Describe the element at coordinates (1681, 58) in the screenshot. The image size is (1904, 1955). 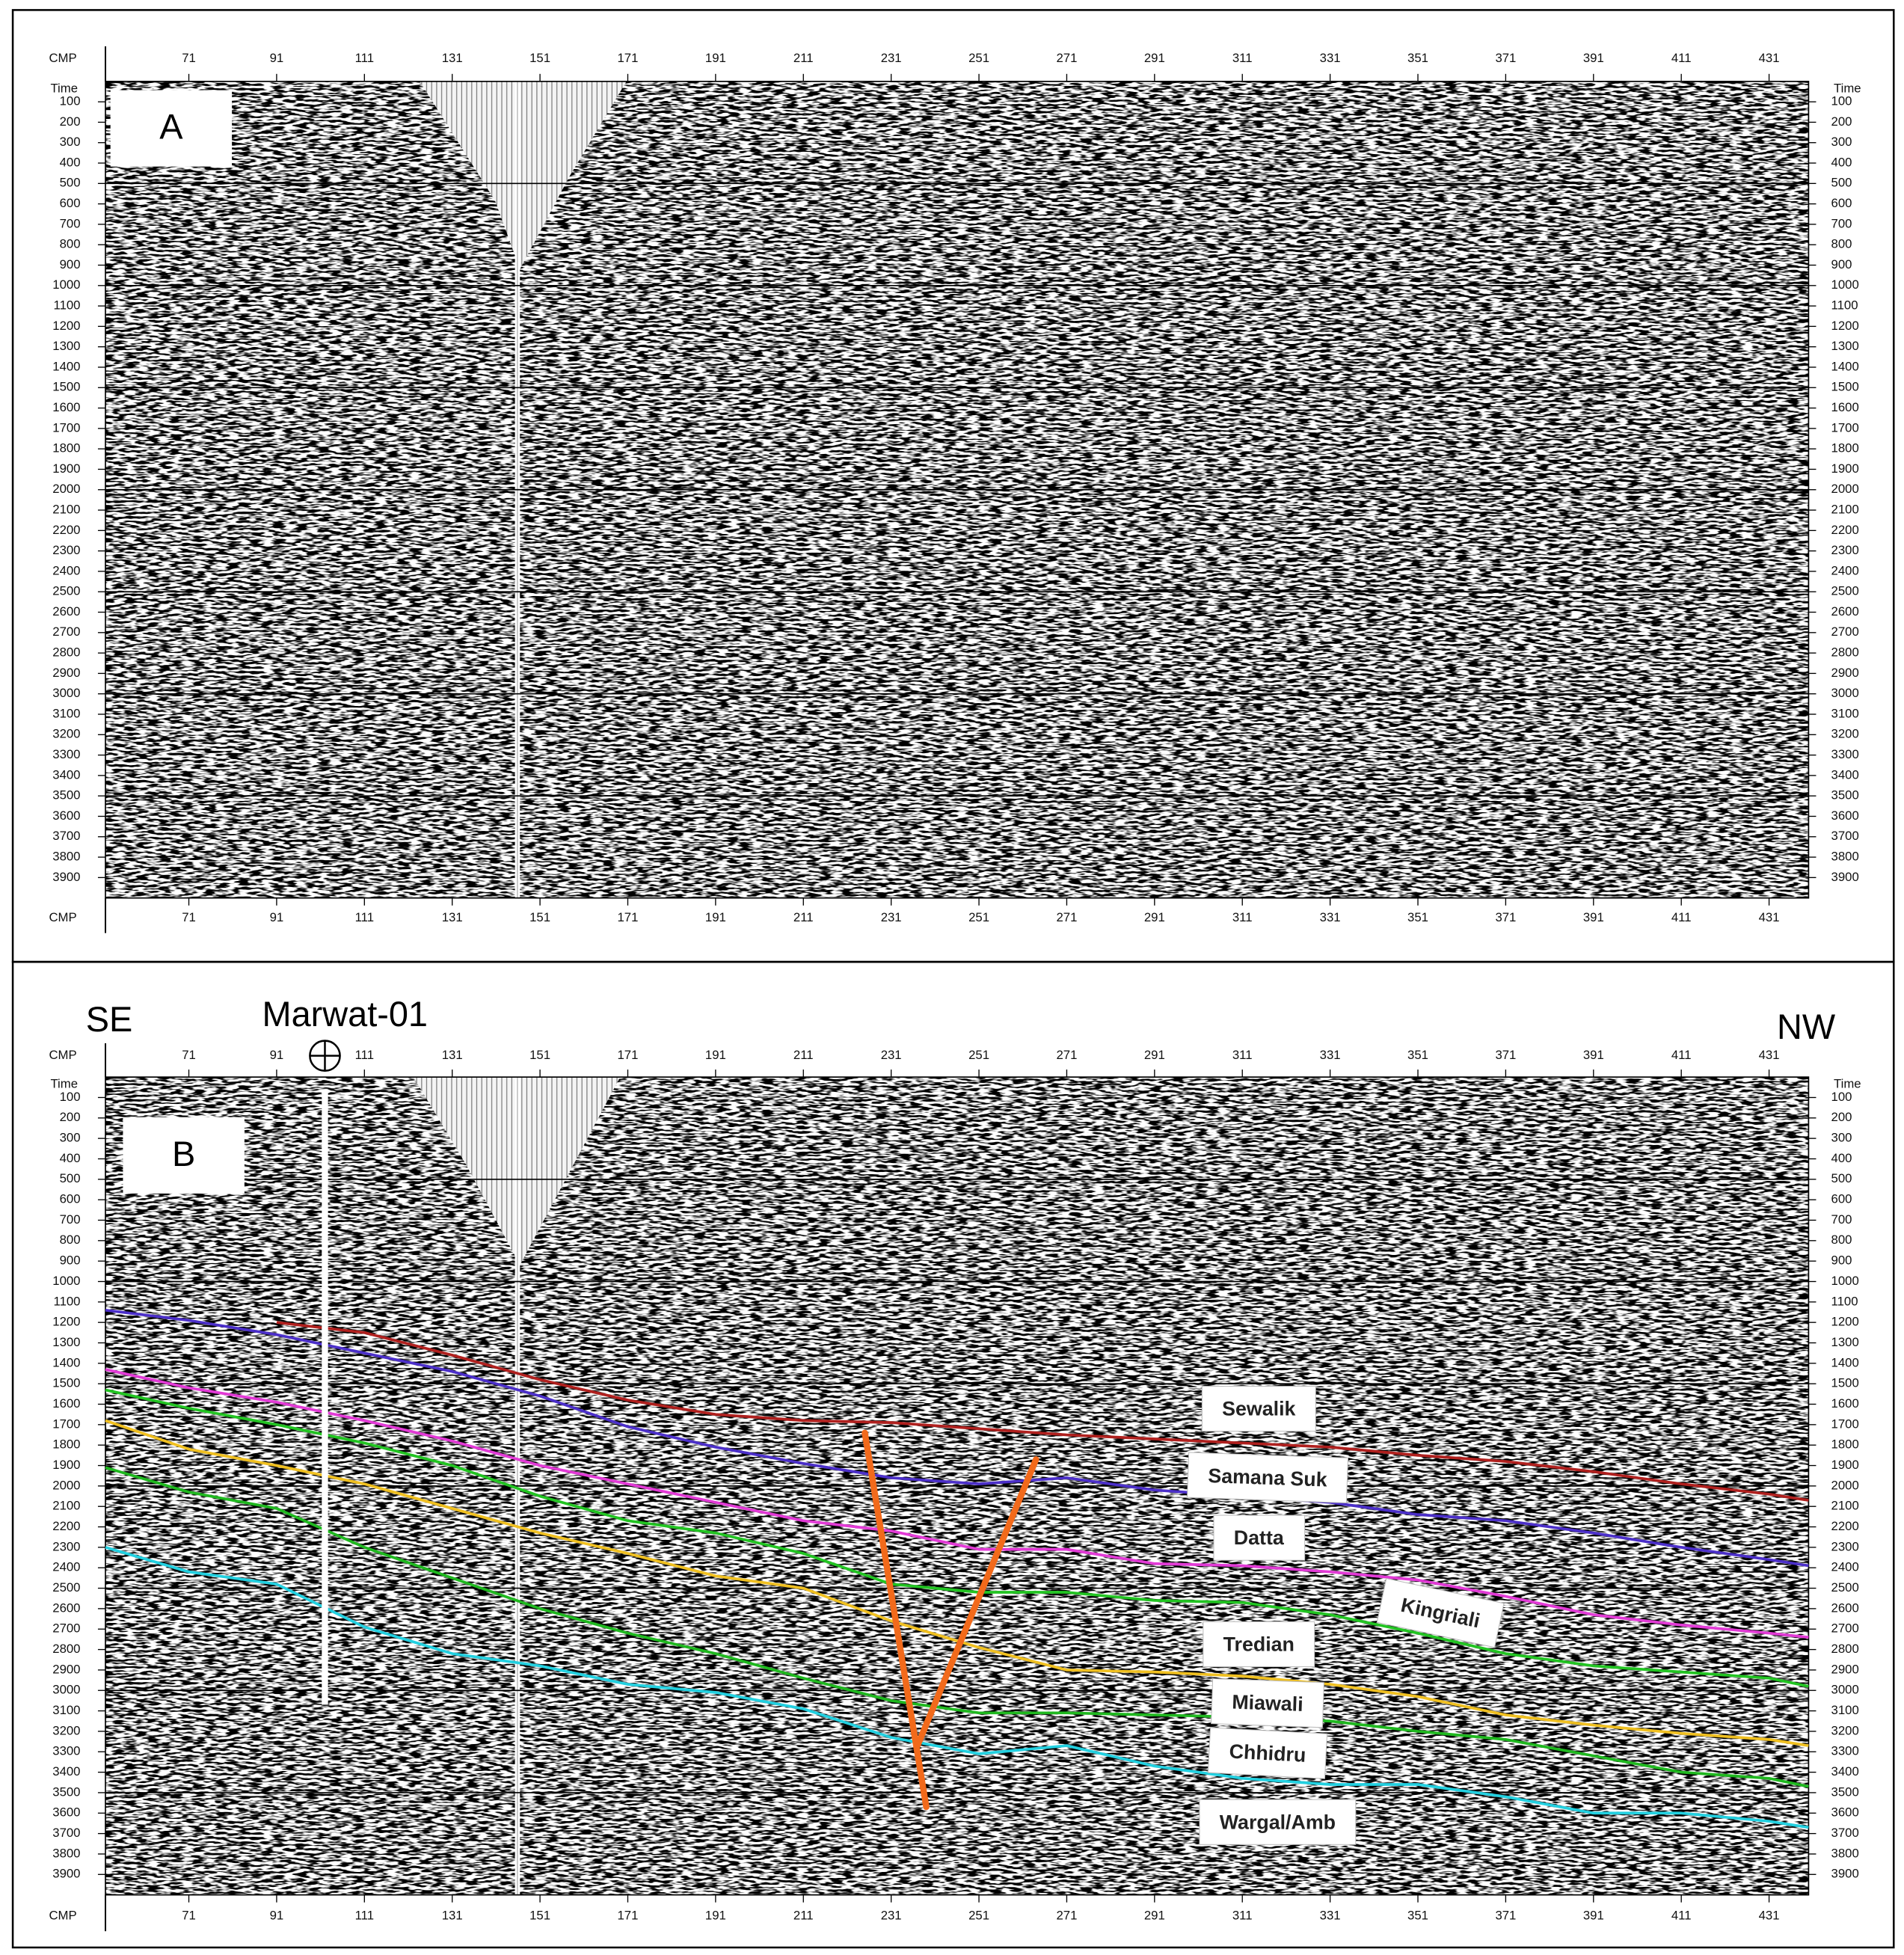
I see `x-tick-label: 411` at that location.